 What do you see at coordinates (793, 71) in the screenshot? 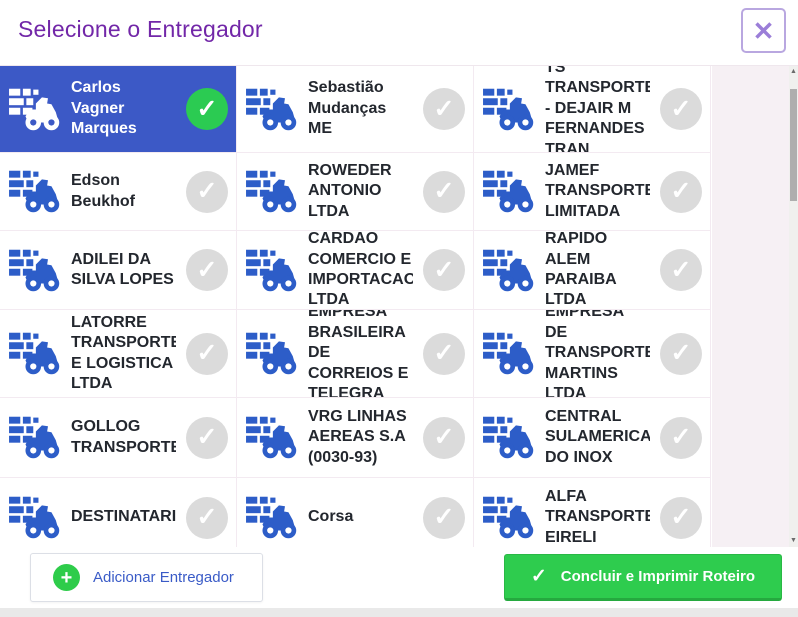
I see `scroll-up-icon: ▲` at bounding box center [793, 71].